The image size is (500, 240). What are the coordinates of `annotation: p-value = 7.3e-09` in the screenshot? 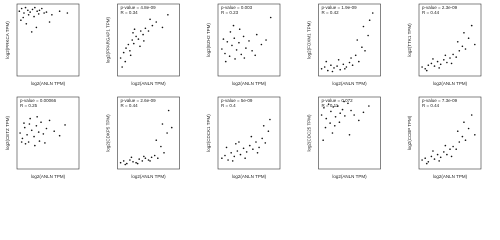 It's located at (440, 100).